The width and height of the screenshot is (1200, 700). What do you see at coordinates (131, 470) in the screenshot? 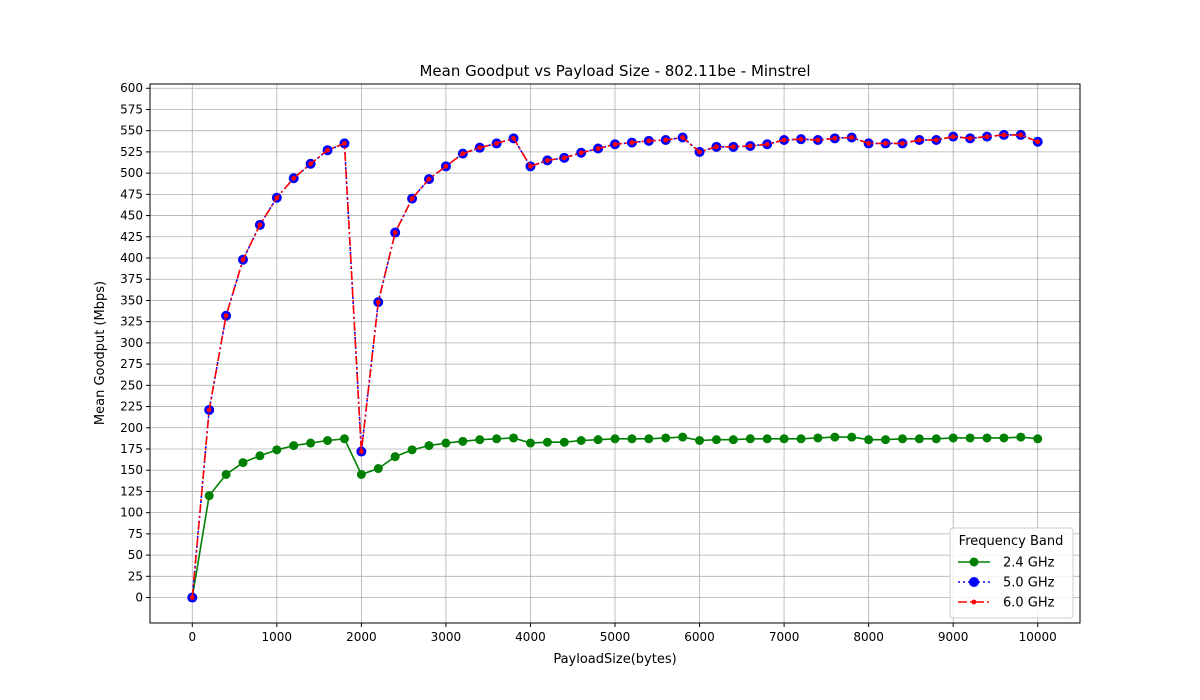
I see `y-tick-label: 150` at bounding box center [131, 470].